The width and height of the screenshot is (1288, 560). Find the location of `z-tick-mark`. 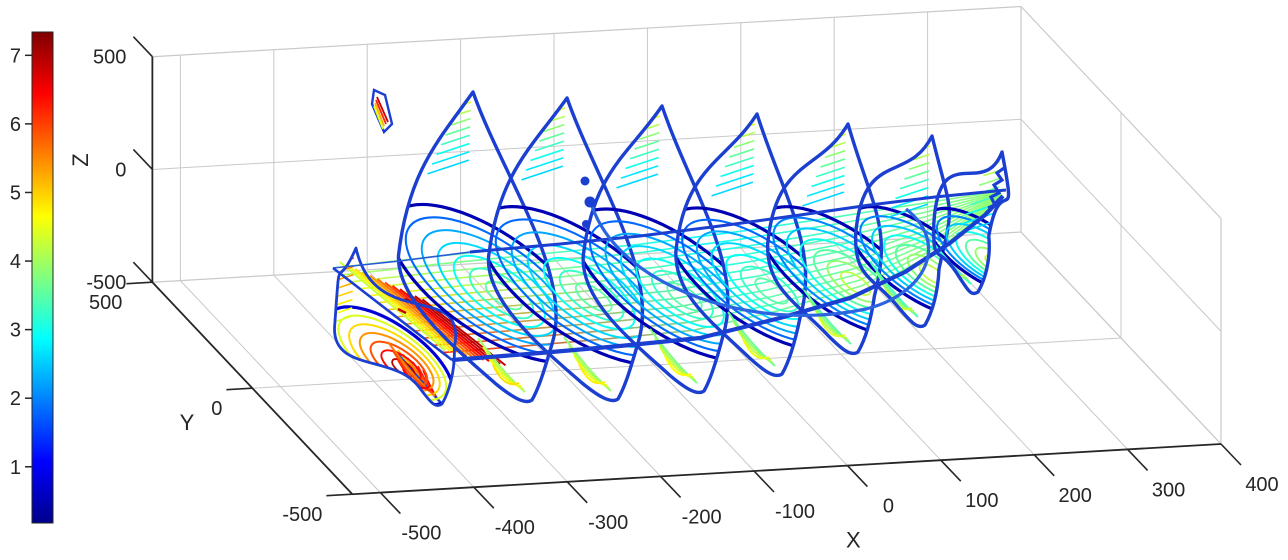

z-tick-mark is located at coordinates (142, 272).